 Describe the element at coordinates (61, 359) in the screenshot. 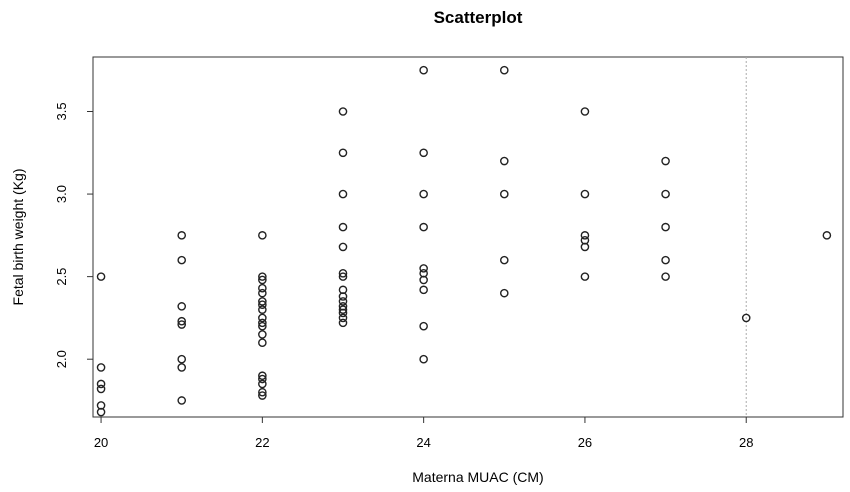

I see `y-tick-label: 2.0` at that location.